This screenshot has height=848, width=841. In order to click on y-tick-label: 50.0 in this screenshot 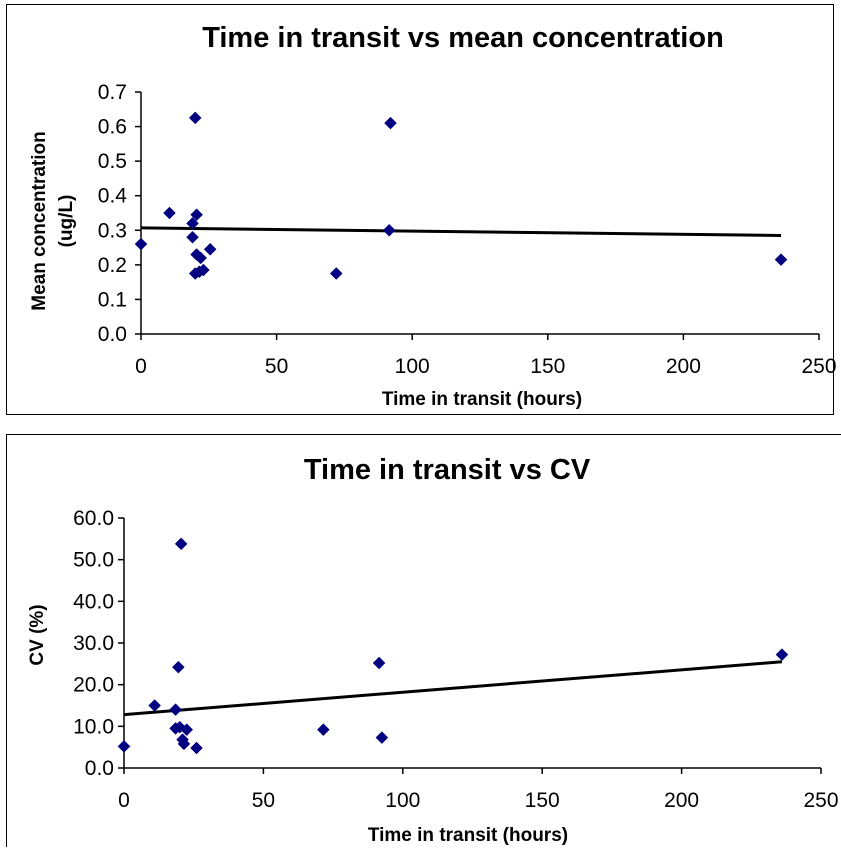, I will do `click(93, 560)`.